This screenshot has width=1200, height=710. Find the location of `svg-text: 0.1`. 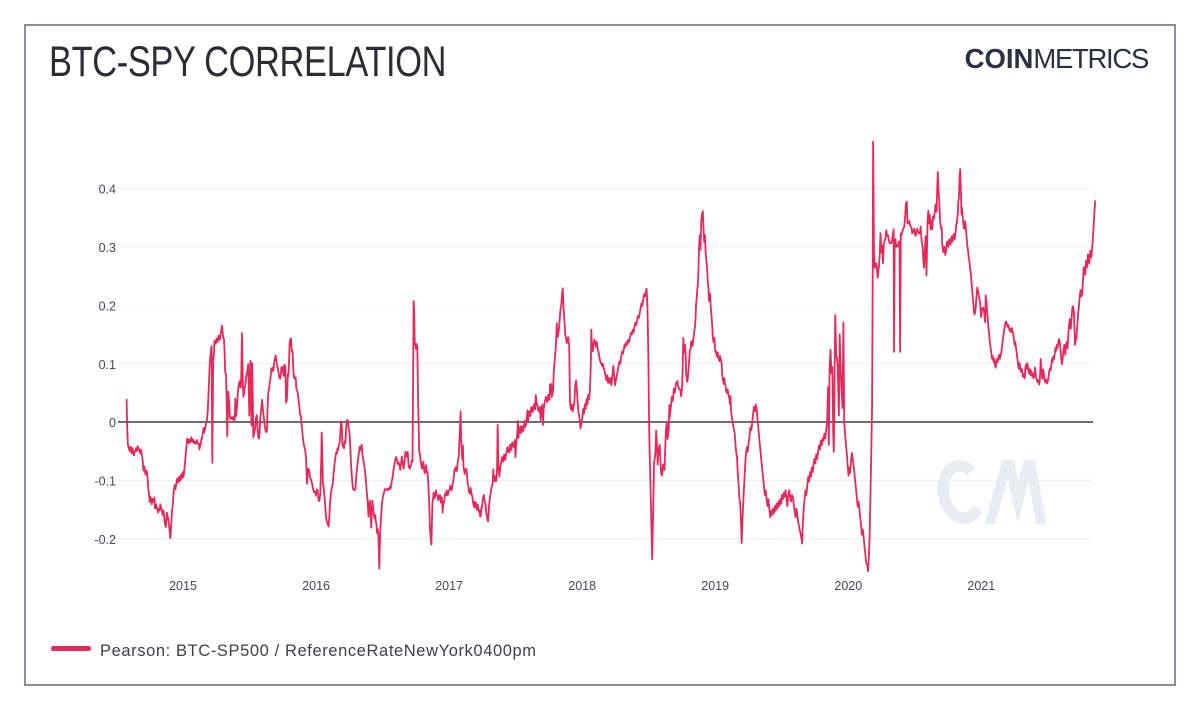

svg-text: 0.1 is located at coordinates (107, 365).